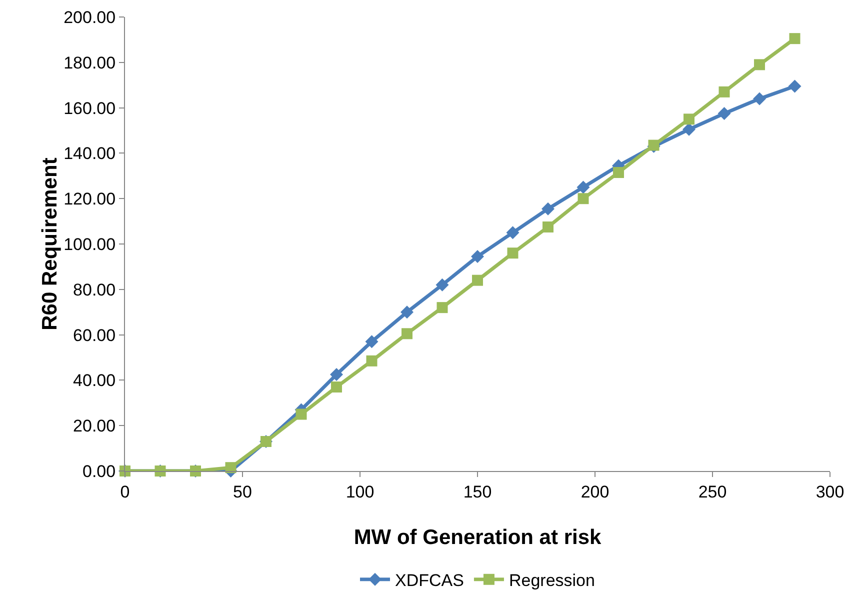  Describe the element at coordinates (99, 471) in the screenshot. I see `y-tick-label: 0.00` at that location.